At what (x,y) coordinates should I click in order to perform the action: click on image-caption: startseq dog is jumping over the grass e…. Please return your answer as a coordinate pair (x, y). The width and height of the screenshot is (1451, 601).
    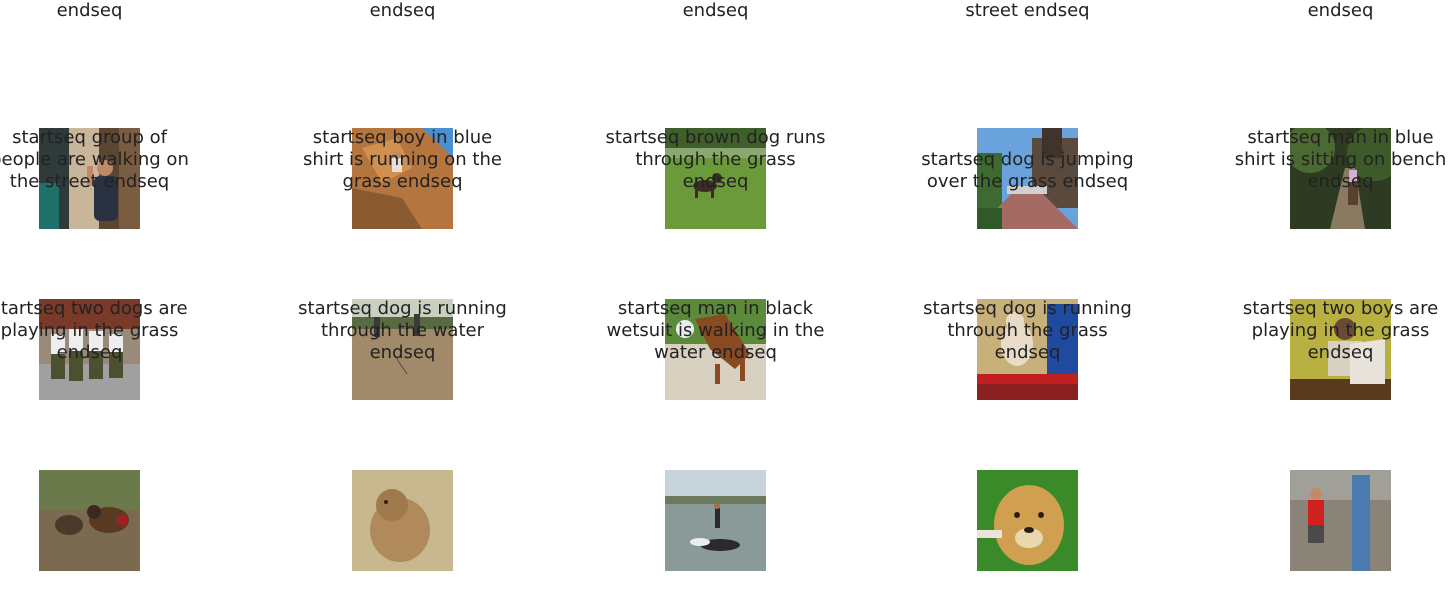
    Looking at the image, I should click on (1027, 170).